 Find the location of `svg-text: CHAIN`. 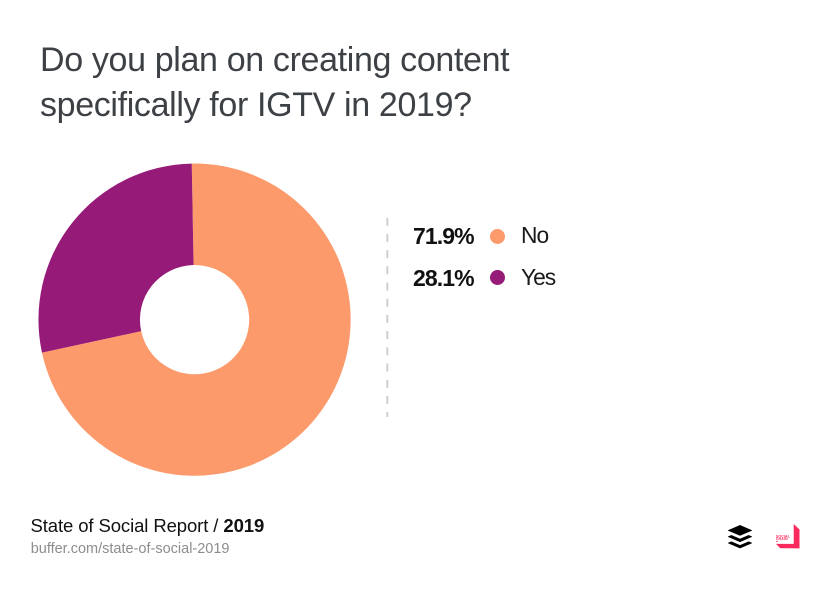

svg-text: CHAIN is located at coordinates (782, 539).